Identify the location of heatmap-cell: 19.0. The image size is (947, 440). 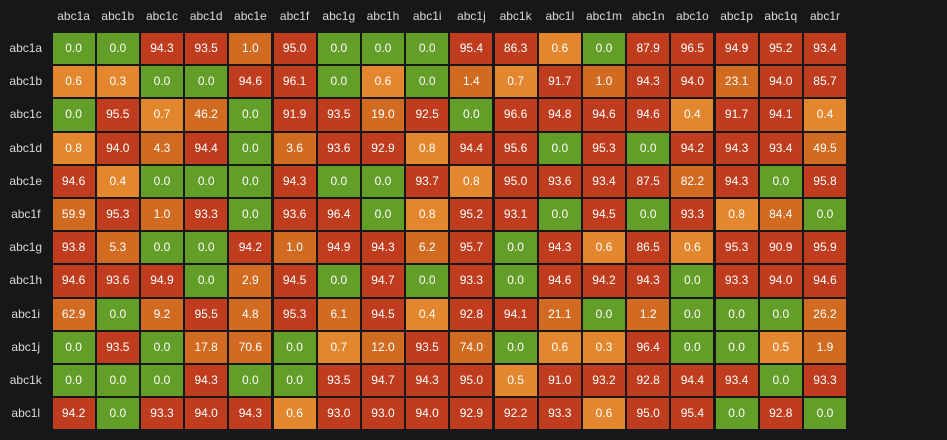
(383, 115).